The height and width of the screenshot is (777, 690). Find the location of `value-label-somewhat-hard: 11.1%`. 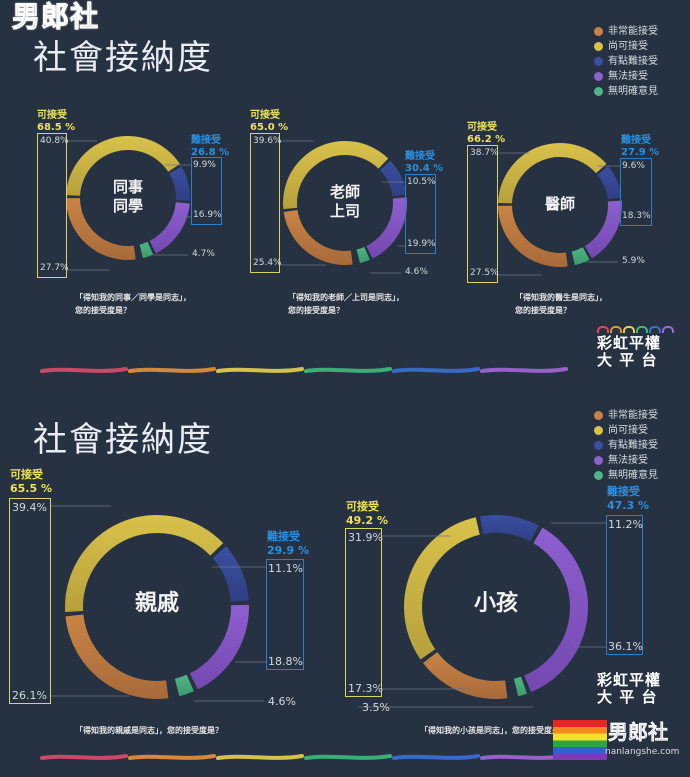

value-label-somewhat-hard: 11.1% is located at coordinates (285, 568).